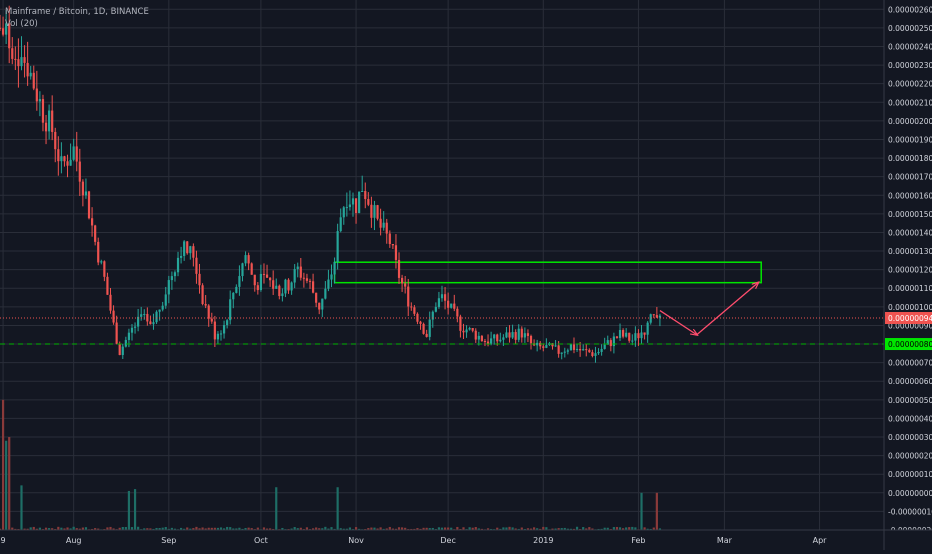  Describe the element at coordinates (908, 344) in the screenshot. I see `support-price-badge` at that location.